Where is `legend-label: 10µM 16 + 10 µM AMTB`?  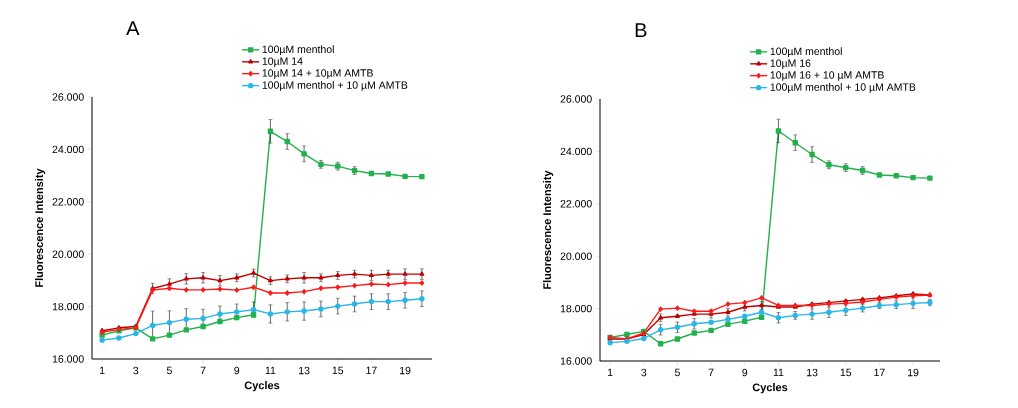
legend-label: 10µM 16 + 10 µM AMTB is located at coordinates (827, 76).